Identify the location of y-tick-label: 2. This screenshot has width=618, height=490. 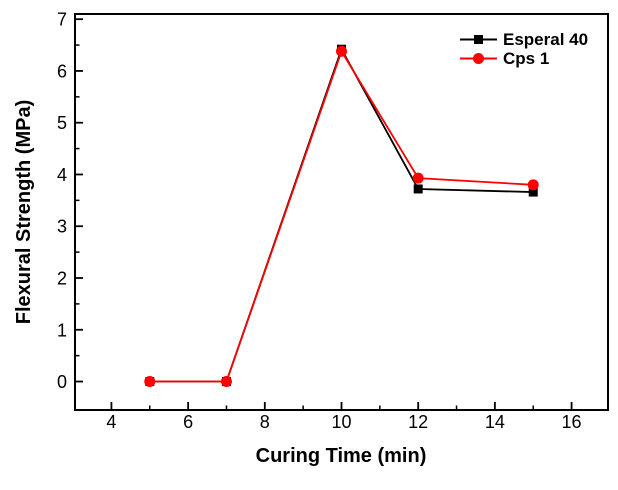
(62, 279).